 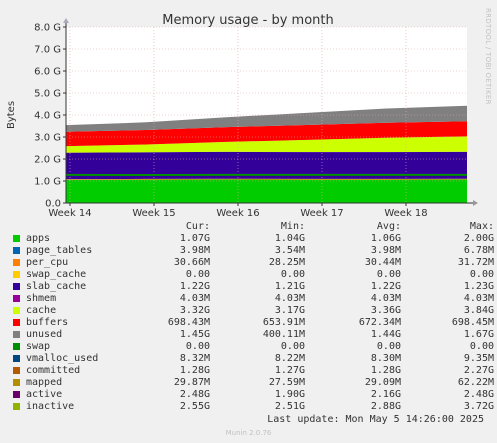 I want to click on x-tick-label: Week 14, so click(x=69, y=213).